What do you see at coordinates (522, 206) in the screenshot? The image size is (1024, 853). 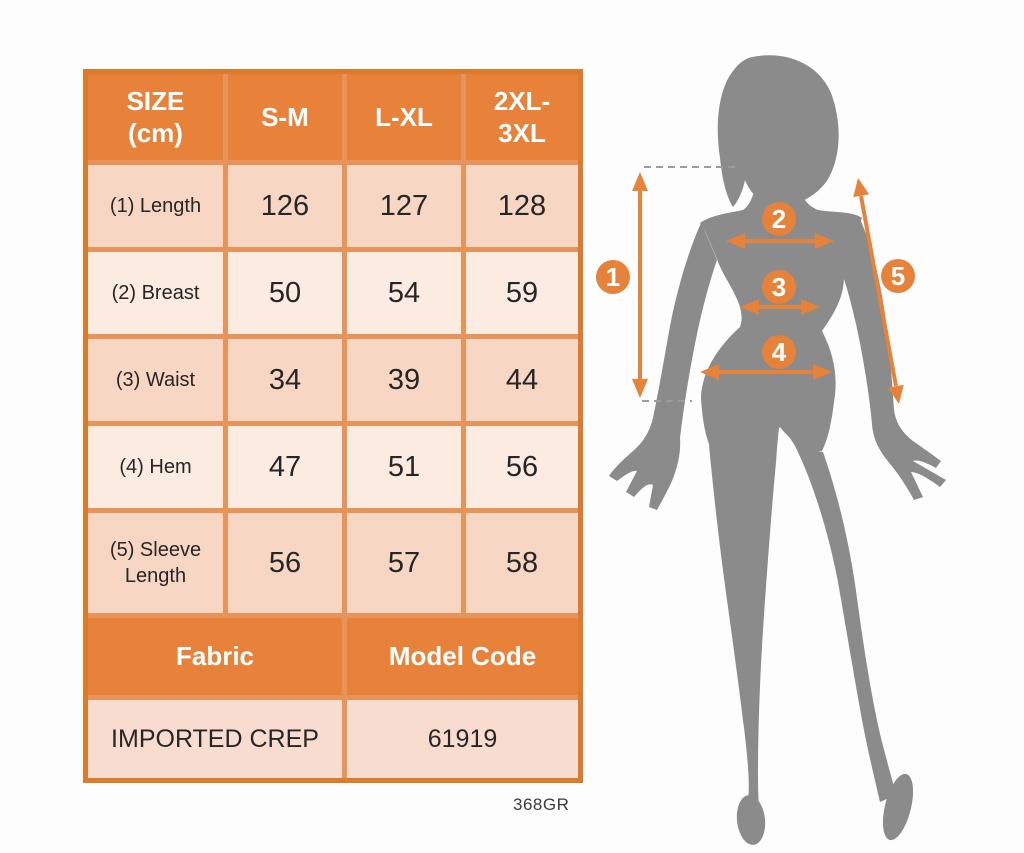 I see `value-length-2xl3xl: 128` at bounding box center [522, 206].